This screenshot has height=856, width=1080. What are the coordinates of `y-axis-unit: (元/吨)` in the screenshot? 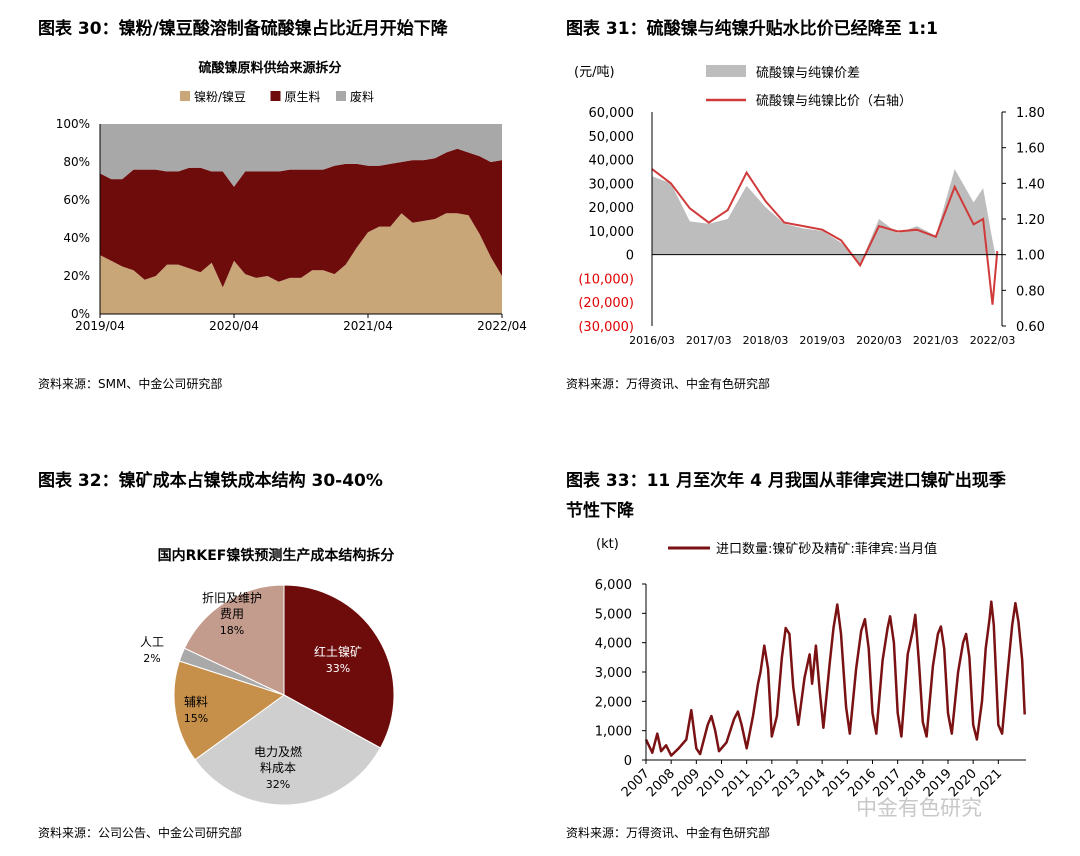 It's located at (594, 72).